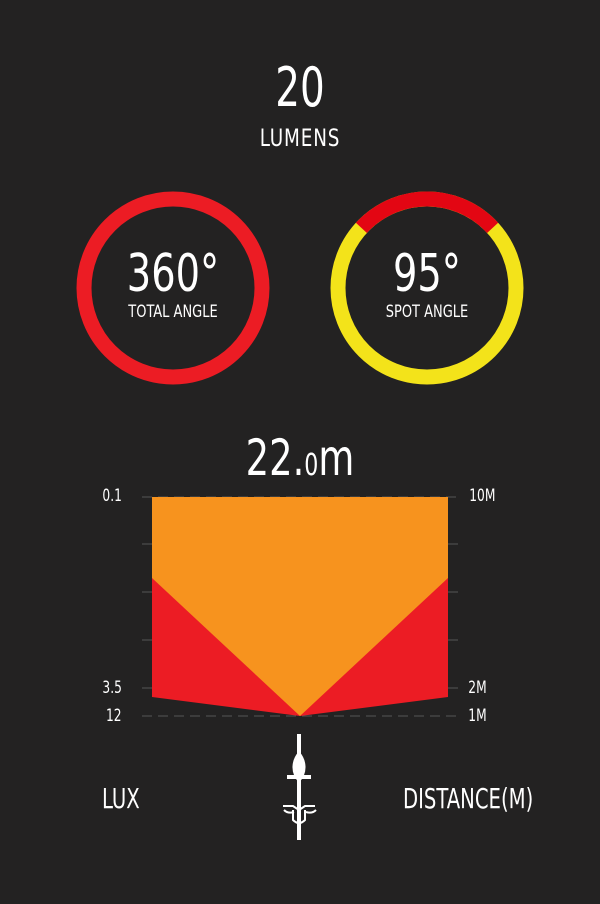 The height and width of the screenshot is (904, 600). What do you see at coordinates (336, 458) in the screenshot?
I see `distance-unit: m` at bounding box center [336, 458].